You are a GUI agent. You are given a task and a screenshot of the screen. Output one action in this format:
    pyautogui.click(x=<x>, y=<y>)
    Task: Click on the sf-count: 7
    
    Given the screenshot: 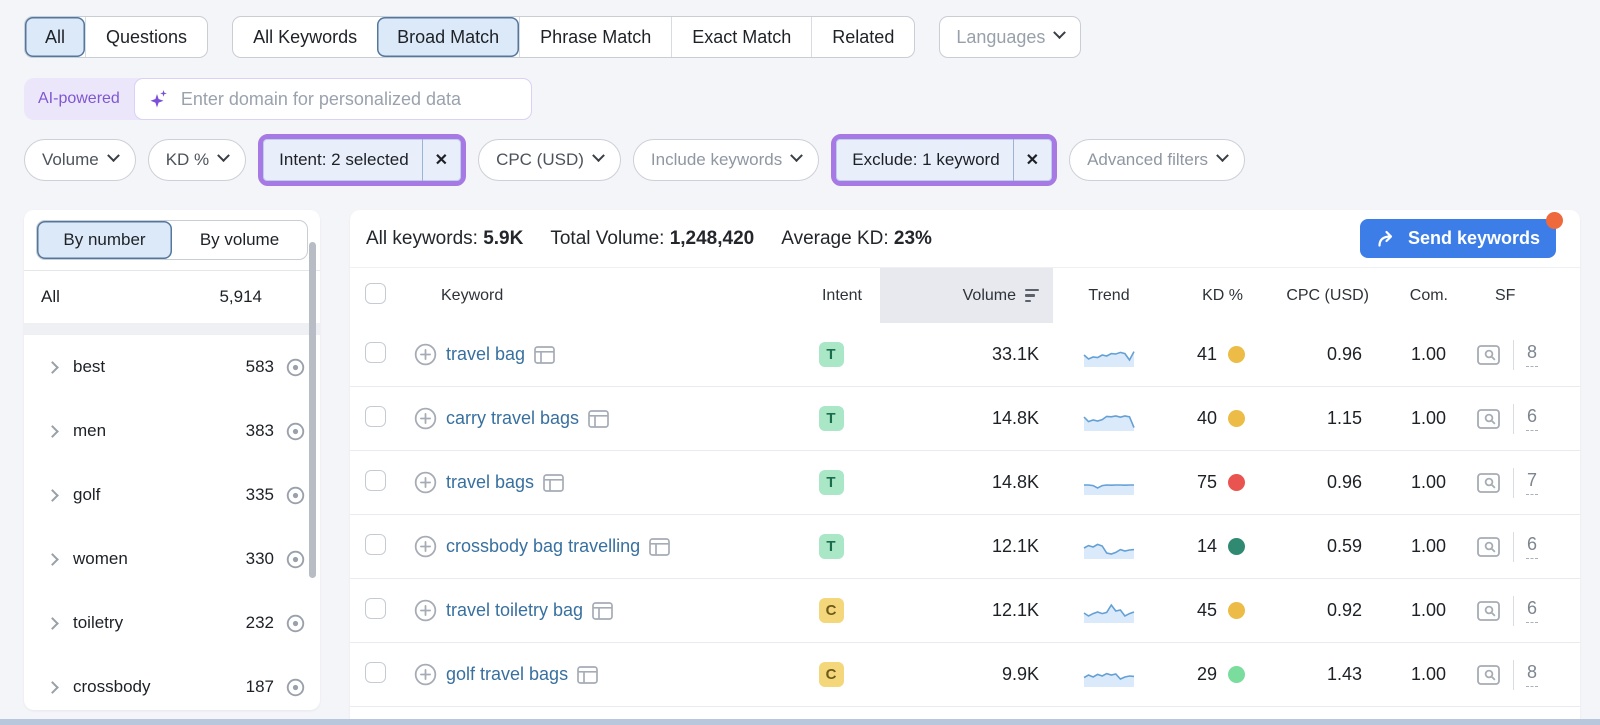 What is the action you would take?
    pyautogui.click(x=1532, y=482)
    